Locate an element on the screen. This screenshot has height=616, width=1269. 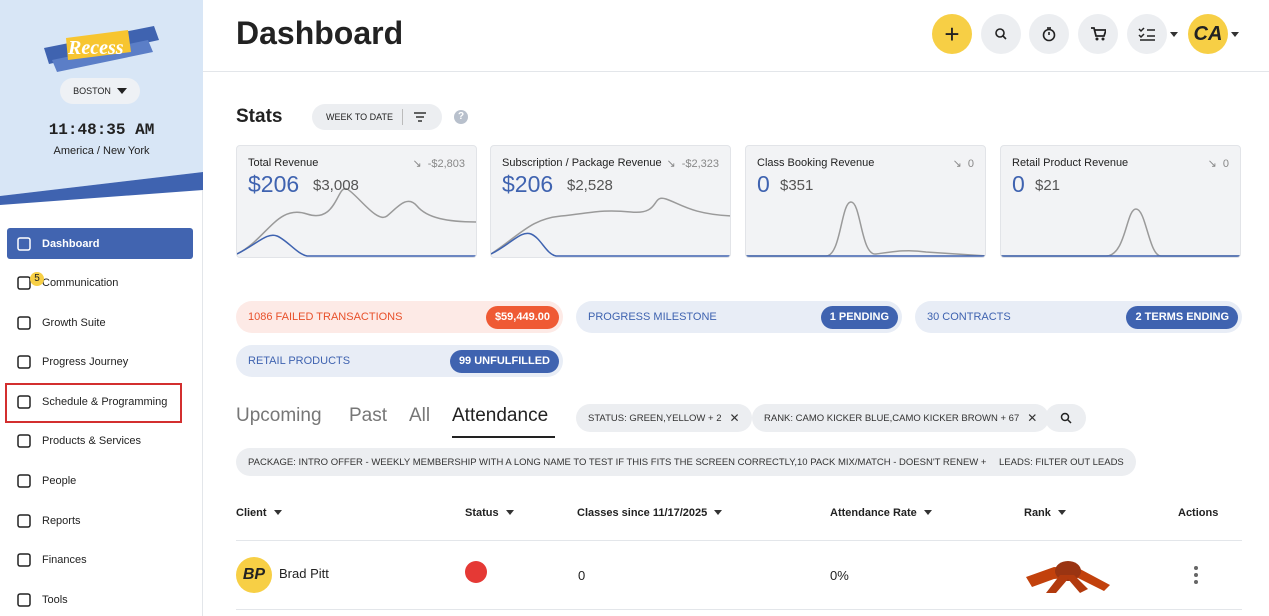
stat-card: Retail Product Revenue ↘ 0 0 $21 is located at coordinates (1120, 201).